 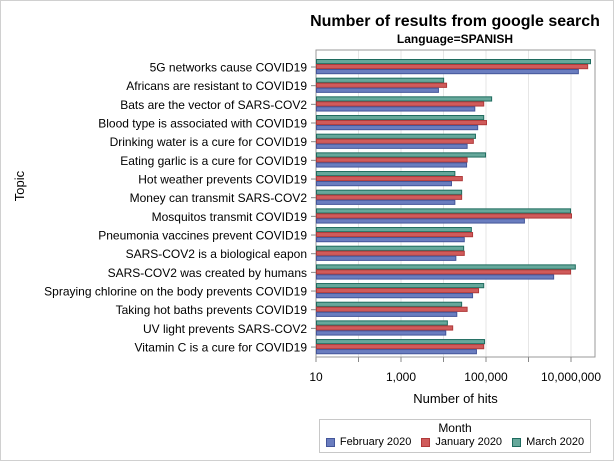 What do you see at coordinates (486, 377) in the screenshot?
I see `x-tick-label: 100,000` at bounding box center [486, 377].